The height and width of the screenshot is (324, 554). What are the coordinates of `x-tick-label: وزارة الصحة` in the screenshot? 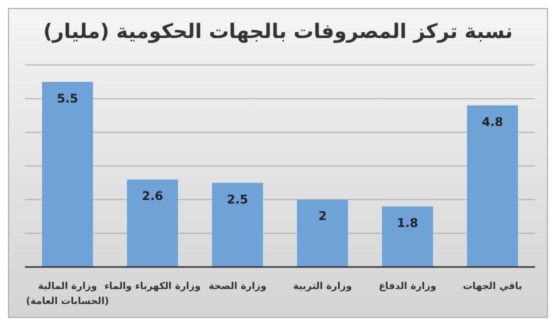 It's located at (237, 286).